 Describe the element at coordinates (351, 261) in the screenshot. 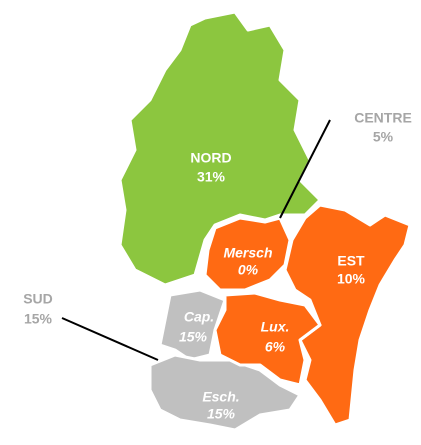

I see `region-name: EST` at that location.